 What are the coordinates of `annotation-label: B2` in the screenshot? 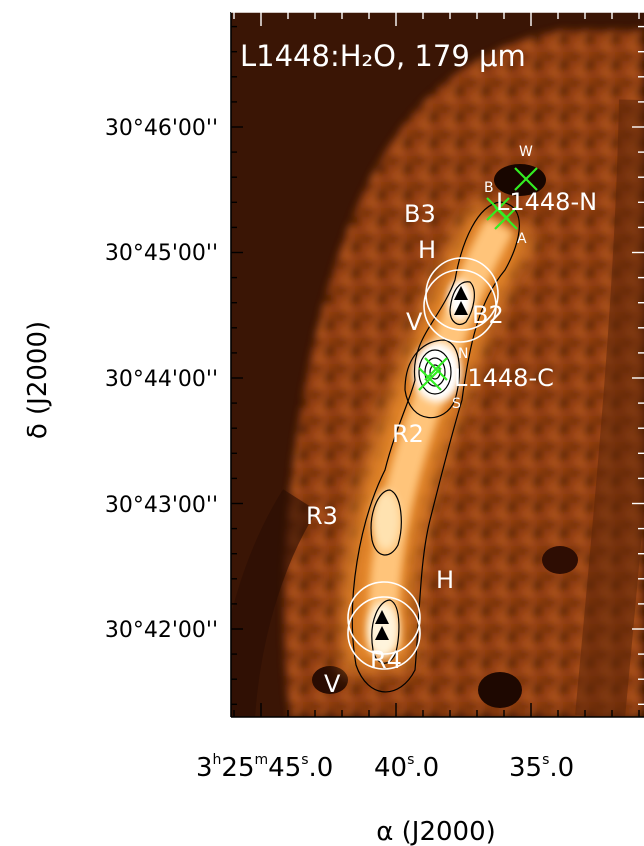 It's located at (488, 315).